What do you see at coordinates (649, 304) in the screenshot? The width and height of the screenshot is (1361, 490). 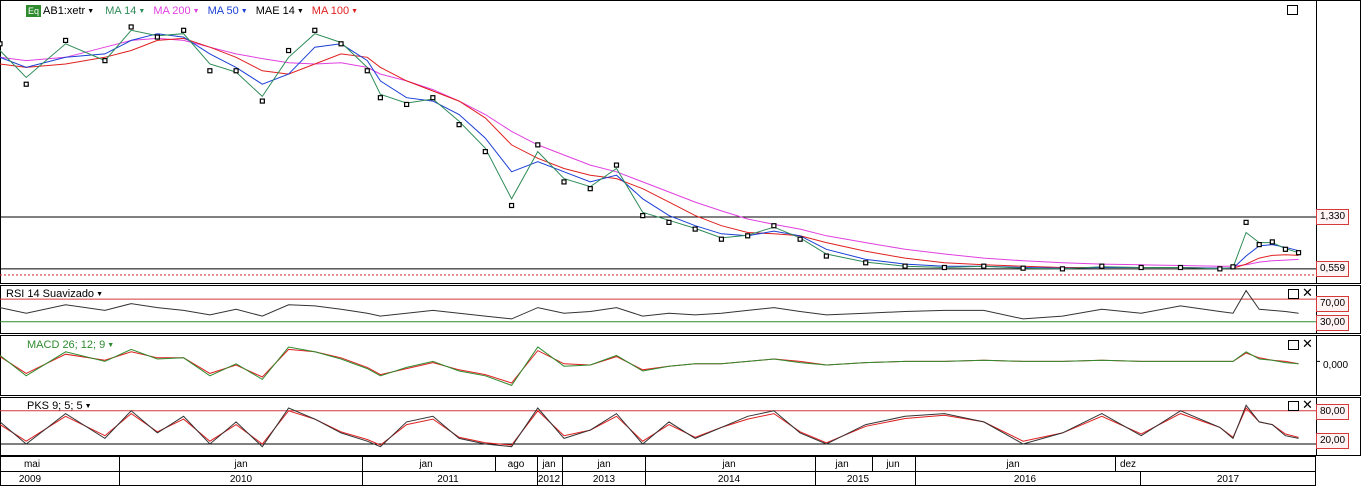 I see `series-line-rsi` at bounding box center [649, 304].